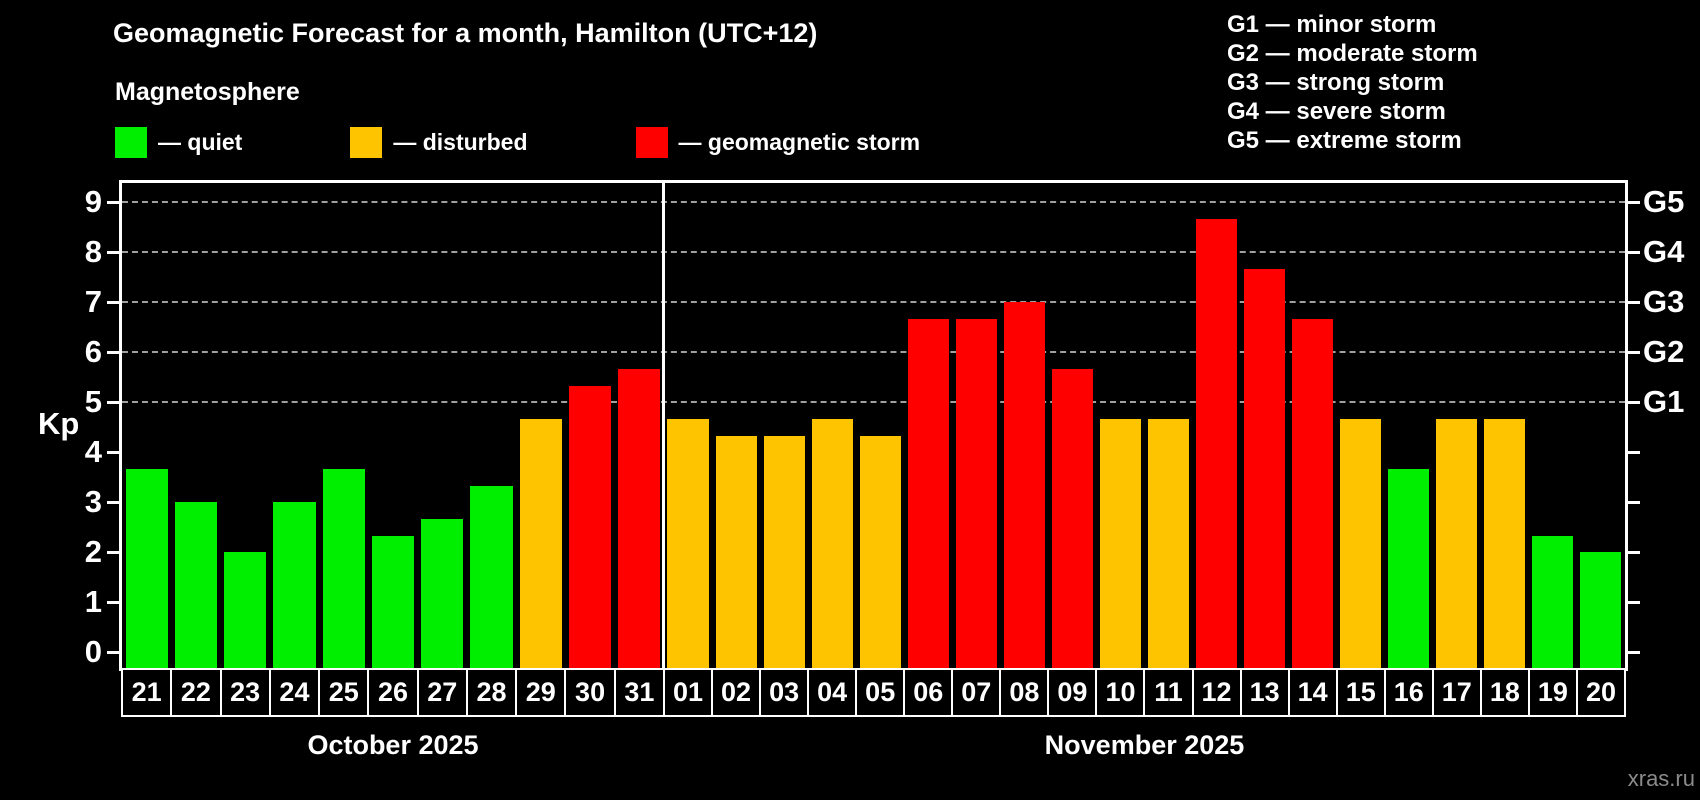  Describe the element at coordinates (366, 142) in the screenshot. I see `disturbed-color-swatch` at that location.